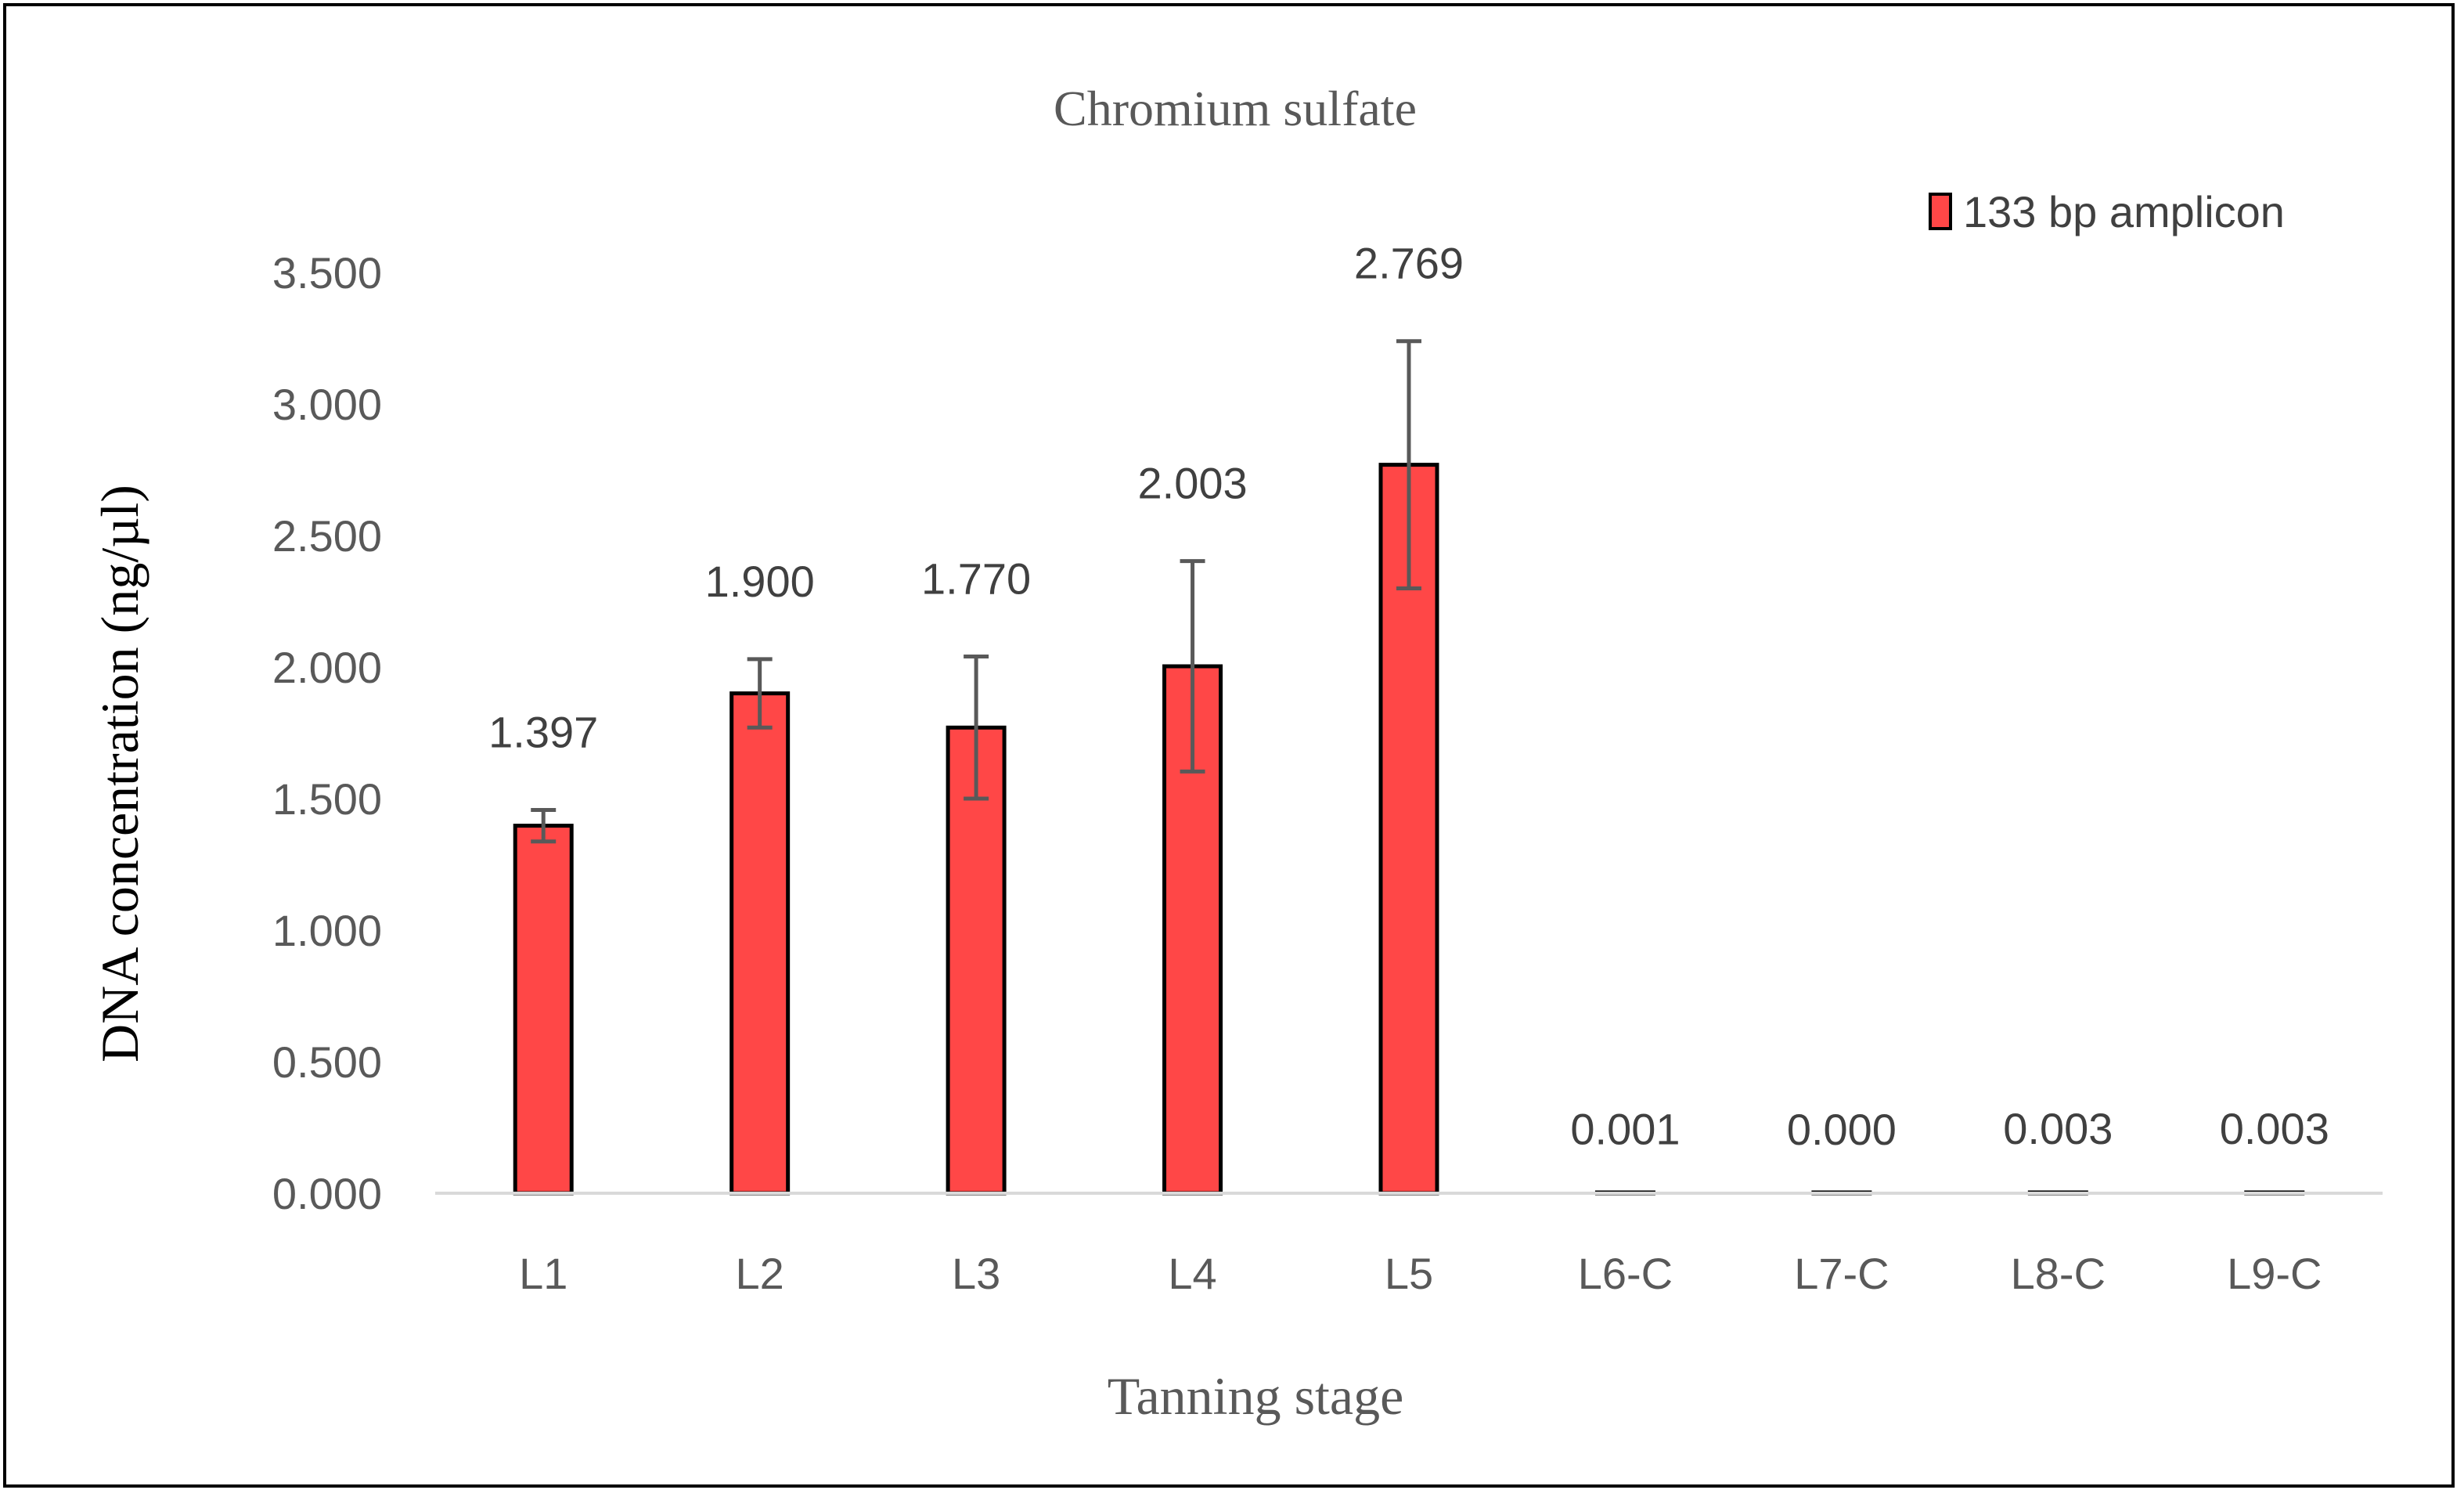 This screenshot has height=1497, width=2464. Describe the element at coordinates (1256, 1396) in the screenshot. I see `x-axis-label: Tanning stage` at that location.